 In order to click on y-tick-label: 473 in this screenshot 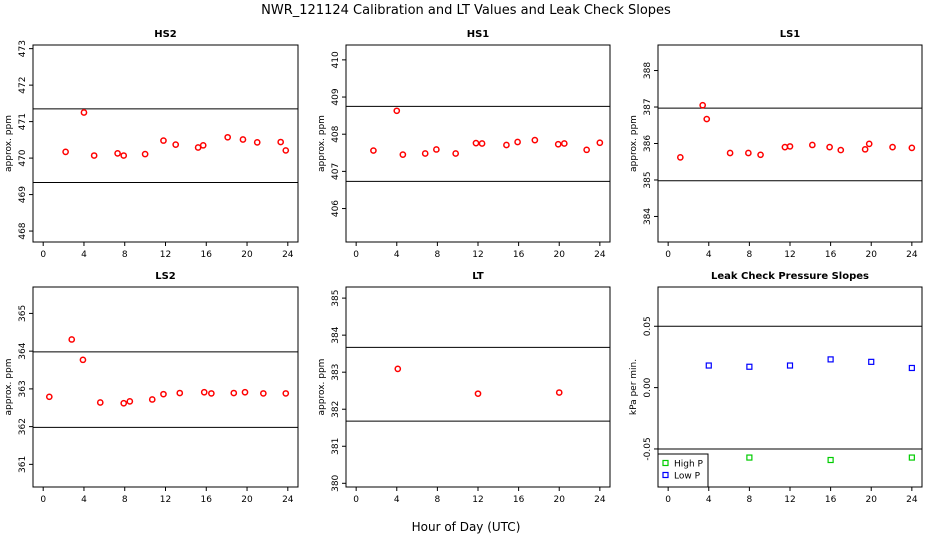, I will do `click(23, 48)`.